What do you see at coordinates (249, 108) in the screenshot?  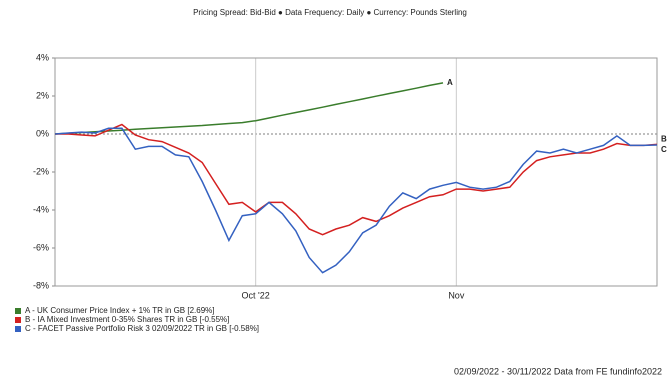 I see `series-line` at bounding box center [249, 108].